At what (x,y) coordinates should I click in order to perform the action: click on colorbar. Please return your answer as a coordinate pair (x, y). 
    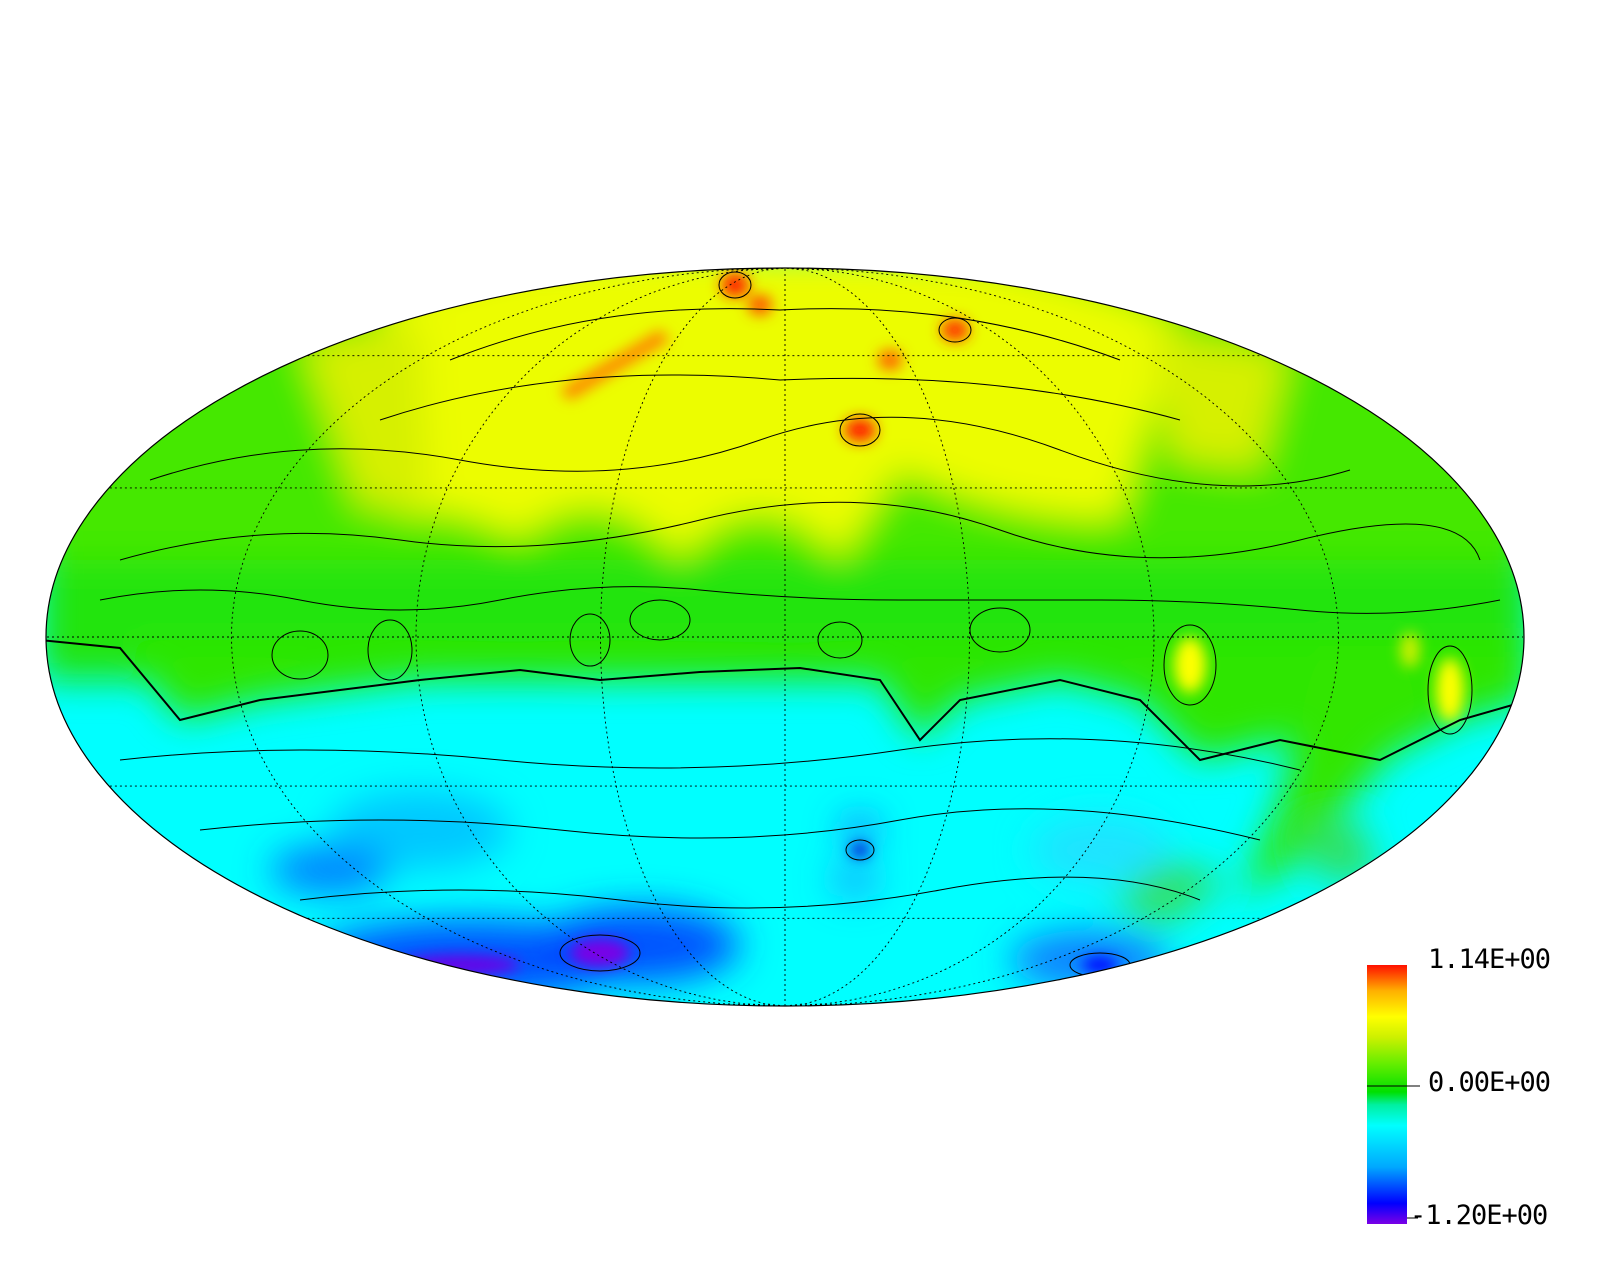
    Looking at the image, I should click on (1393, 1094).